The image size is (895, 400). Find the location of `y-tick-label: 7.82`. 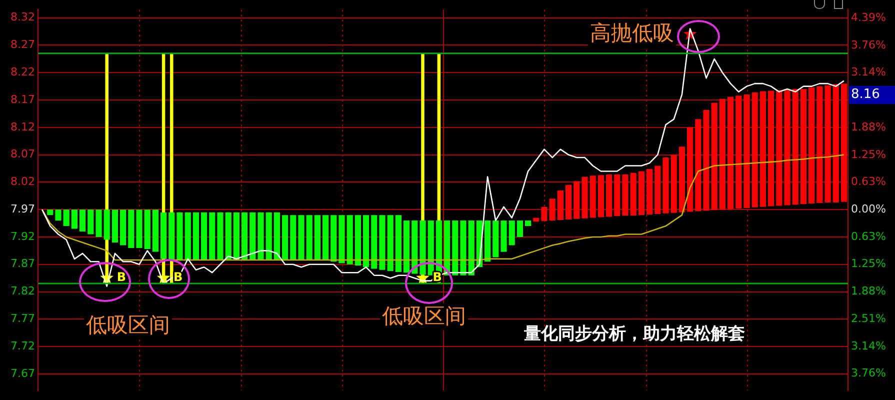

y-tick-label: 7.82 is located at coordinates (22, 291).